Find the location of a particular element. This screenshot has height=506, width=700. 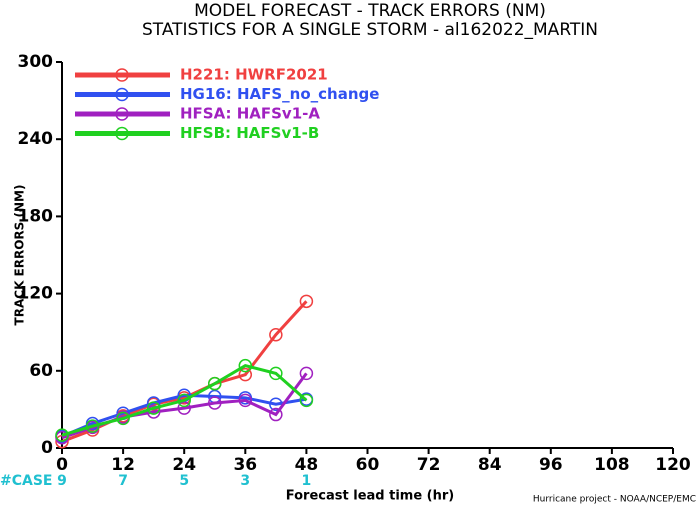

x-tick-label: 96 is located at coordinates (551, 465).